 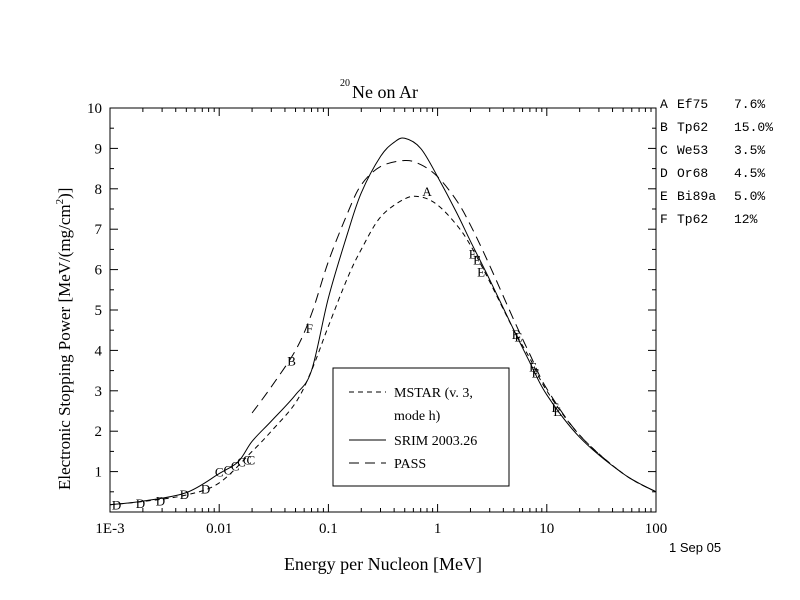 I want to click on y-axis-label-main: Electronic Stopping Power [MeV/(mg/cm, so click(x=64, y=347).